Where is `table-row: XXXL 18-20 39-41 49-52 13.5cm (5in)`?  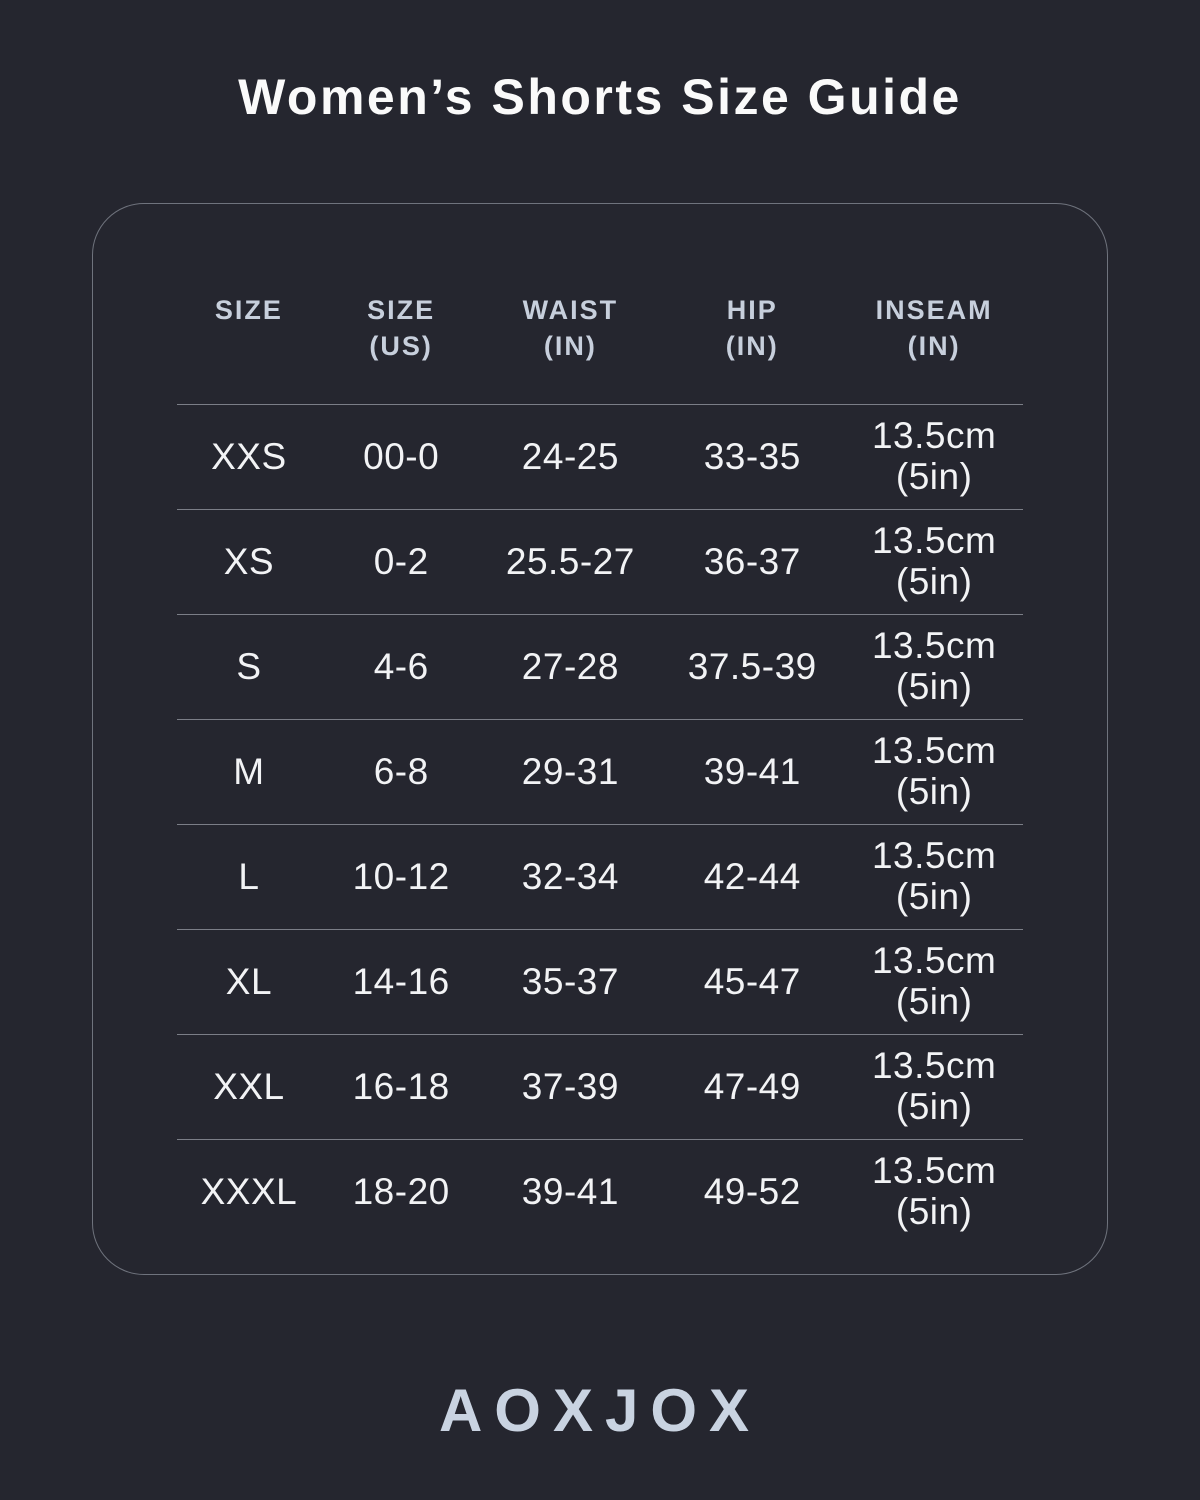
table-row: XXXL 18-20 39-41 49-52 13.5cm (5in) is located at coordinates (600, 1191).